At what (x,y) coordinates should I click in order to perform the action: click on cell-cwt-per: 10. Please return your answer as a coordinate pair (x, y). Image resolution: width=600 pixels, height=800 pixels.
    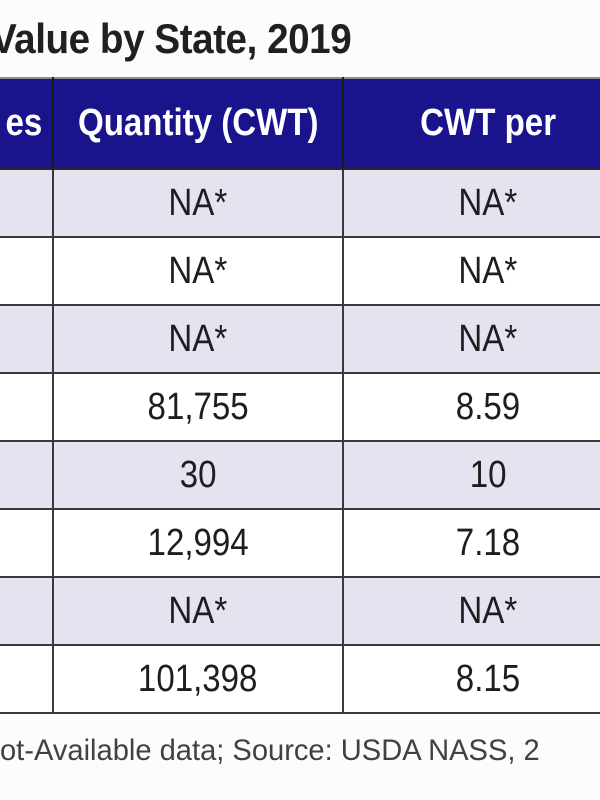
    Looking at the image, I should click on (471, 475).